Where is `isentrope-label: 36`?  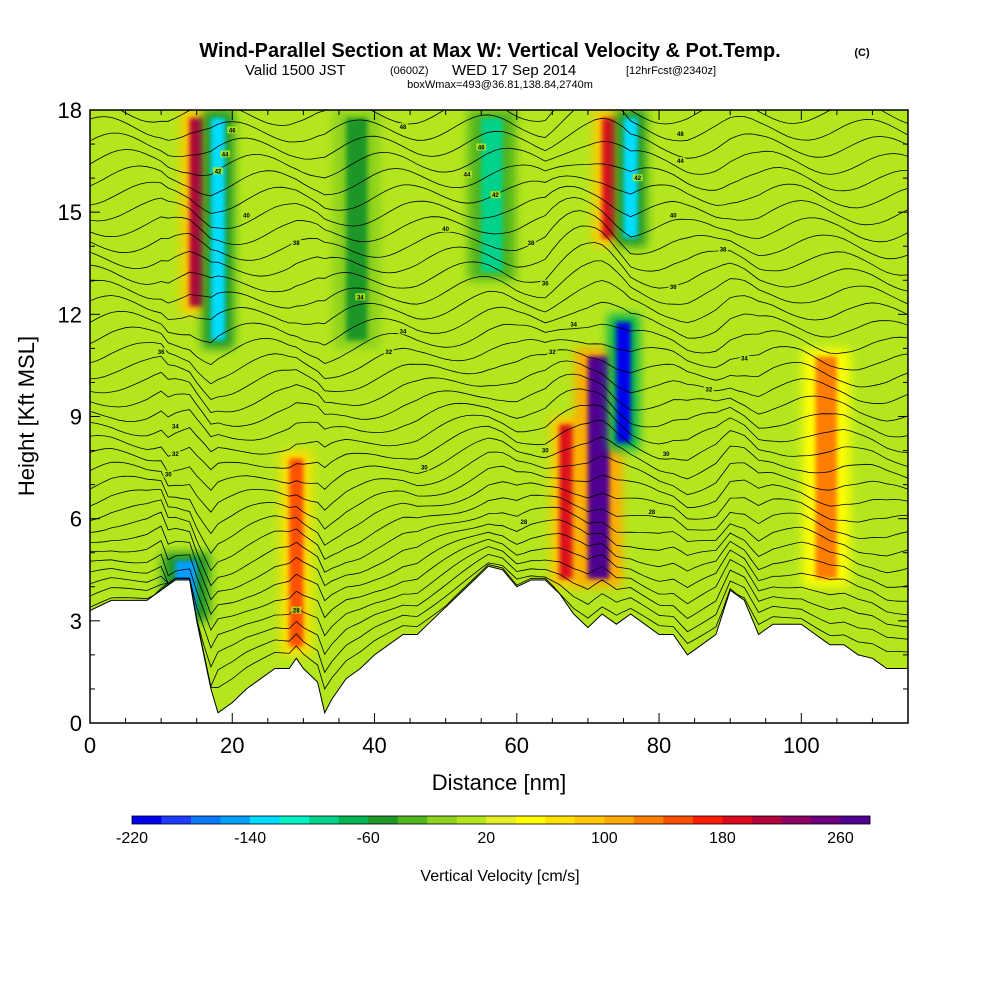
isentrope-label: 36 is located at coordinates (673, 288).